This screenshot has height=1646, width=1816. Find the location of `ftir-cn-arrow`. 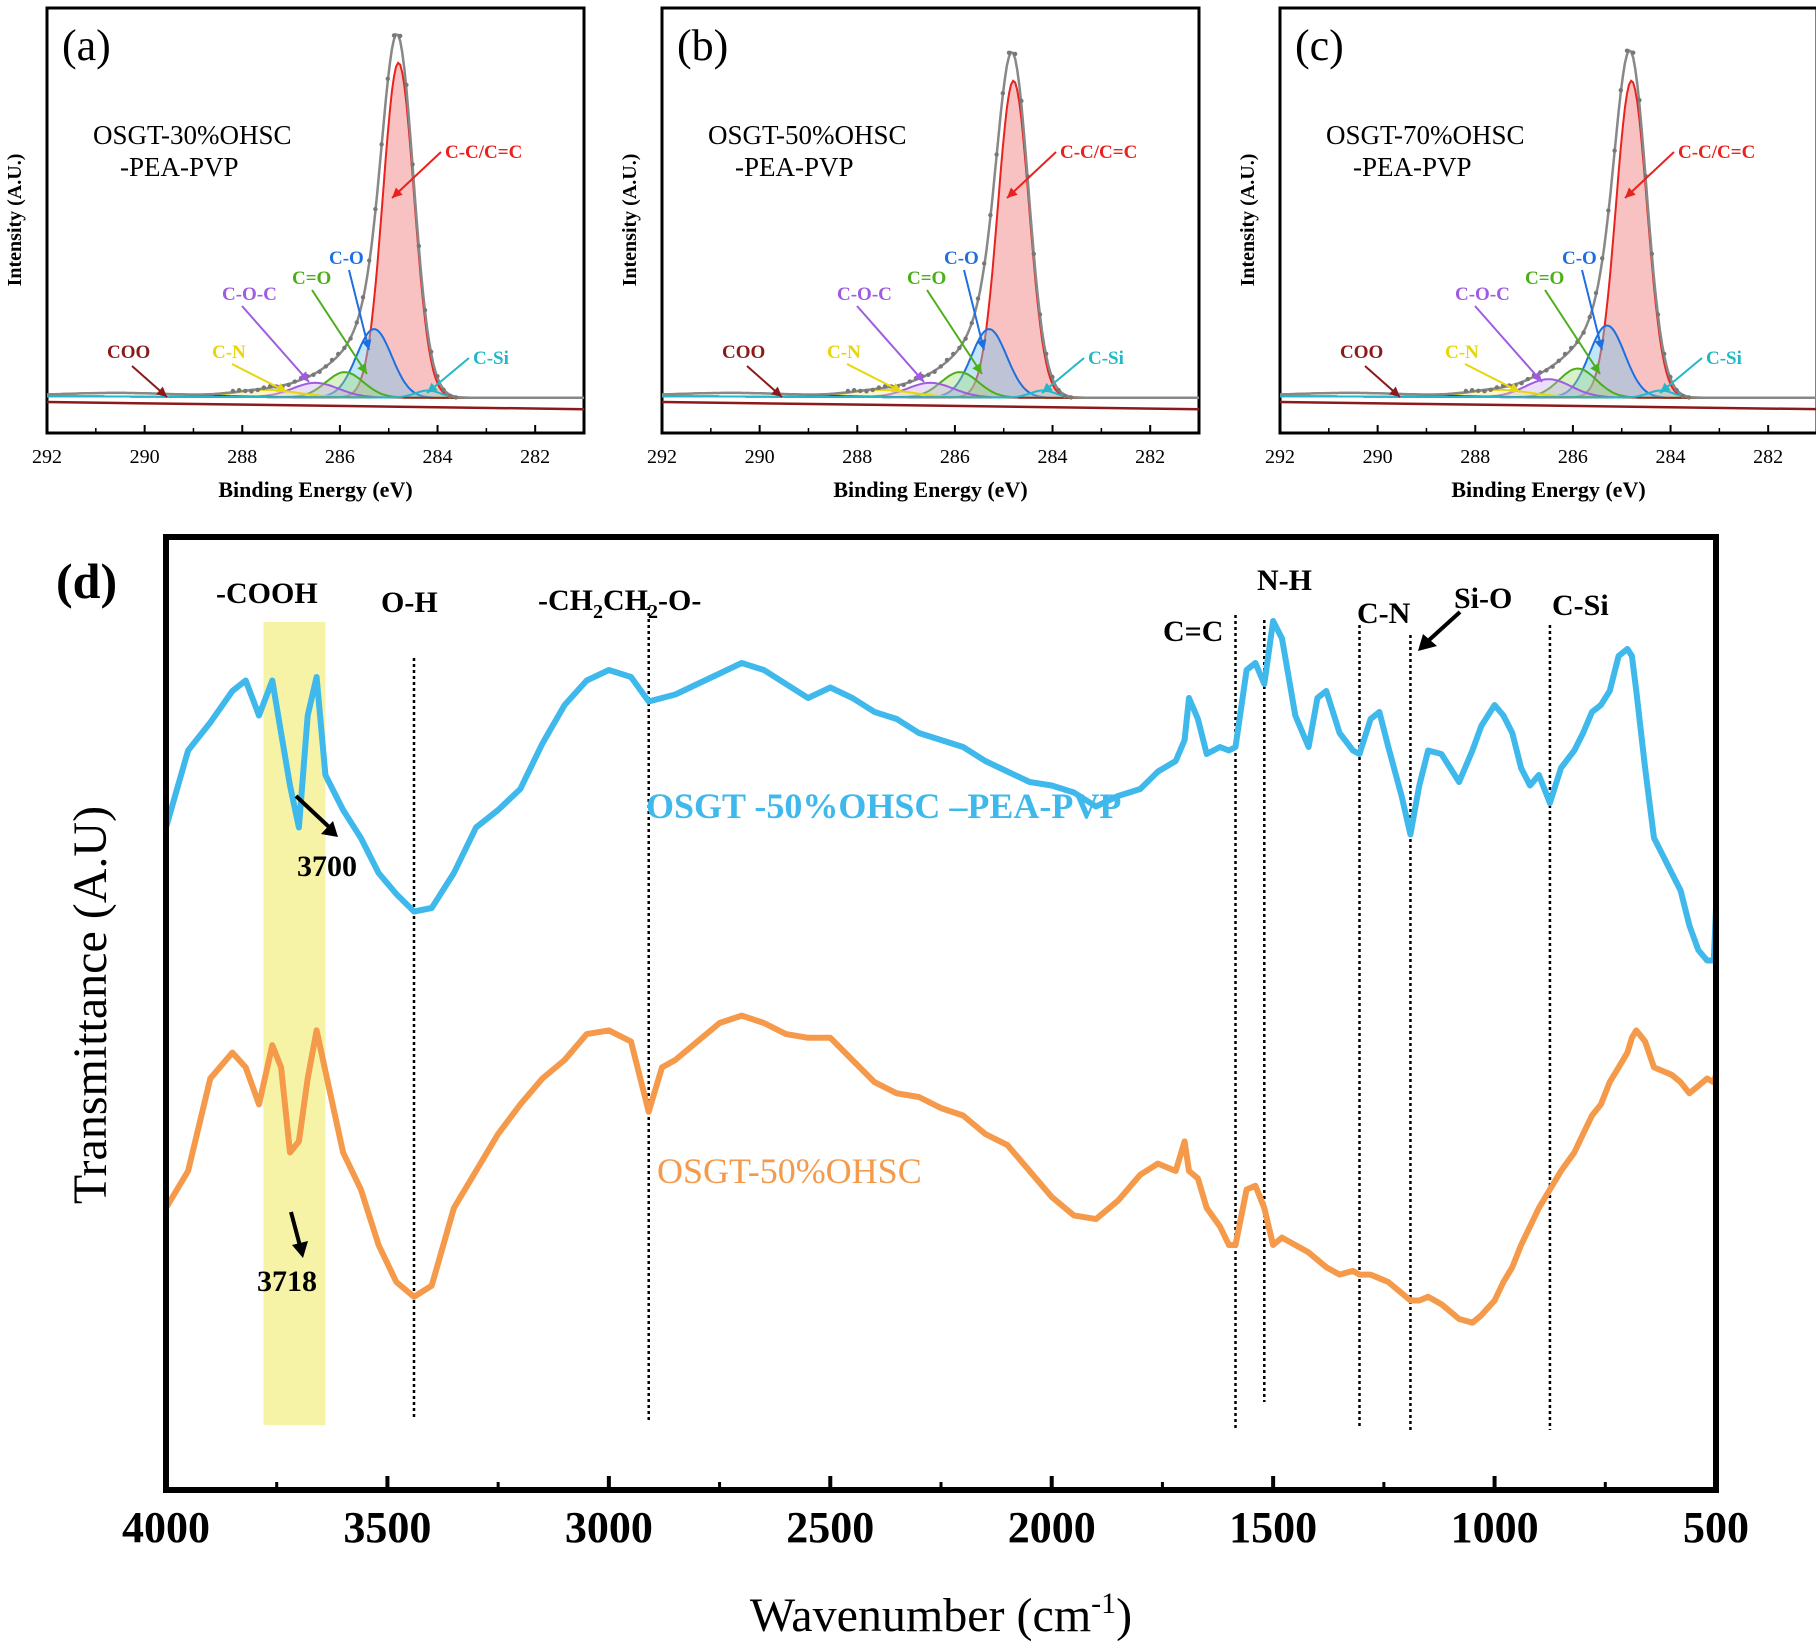

ftir-cn-arrow is located at coordinates (1444, 626).